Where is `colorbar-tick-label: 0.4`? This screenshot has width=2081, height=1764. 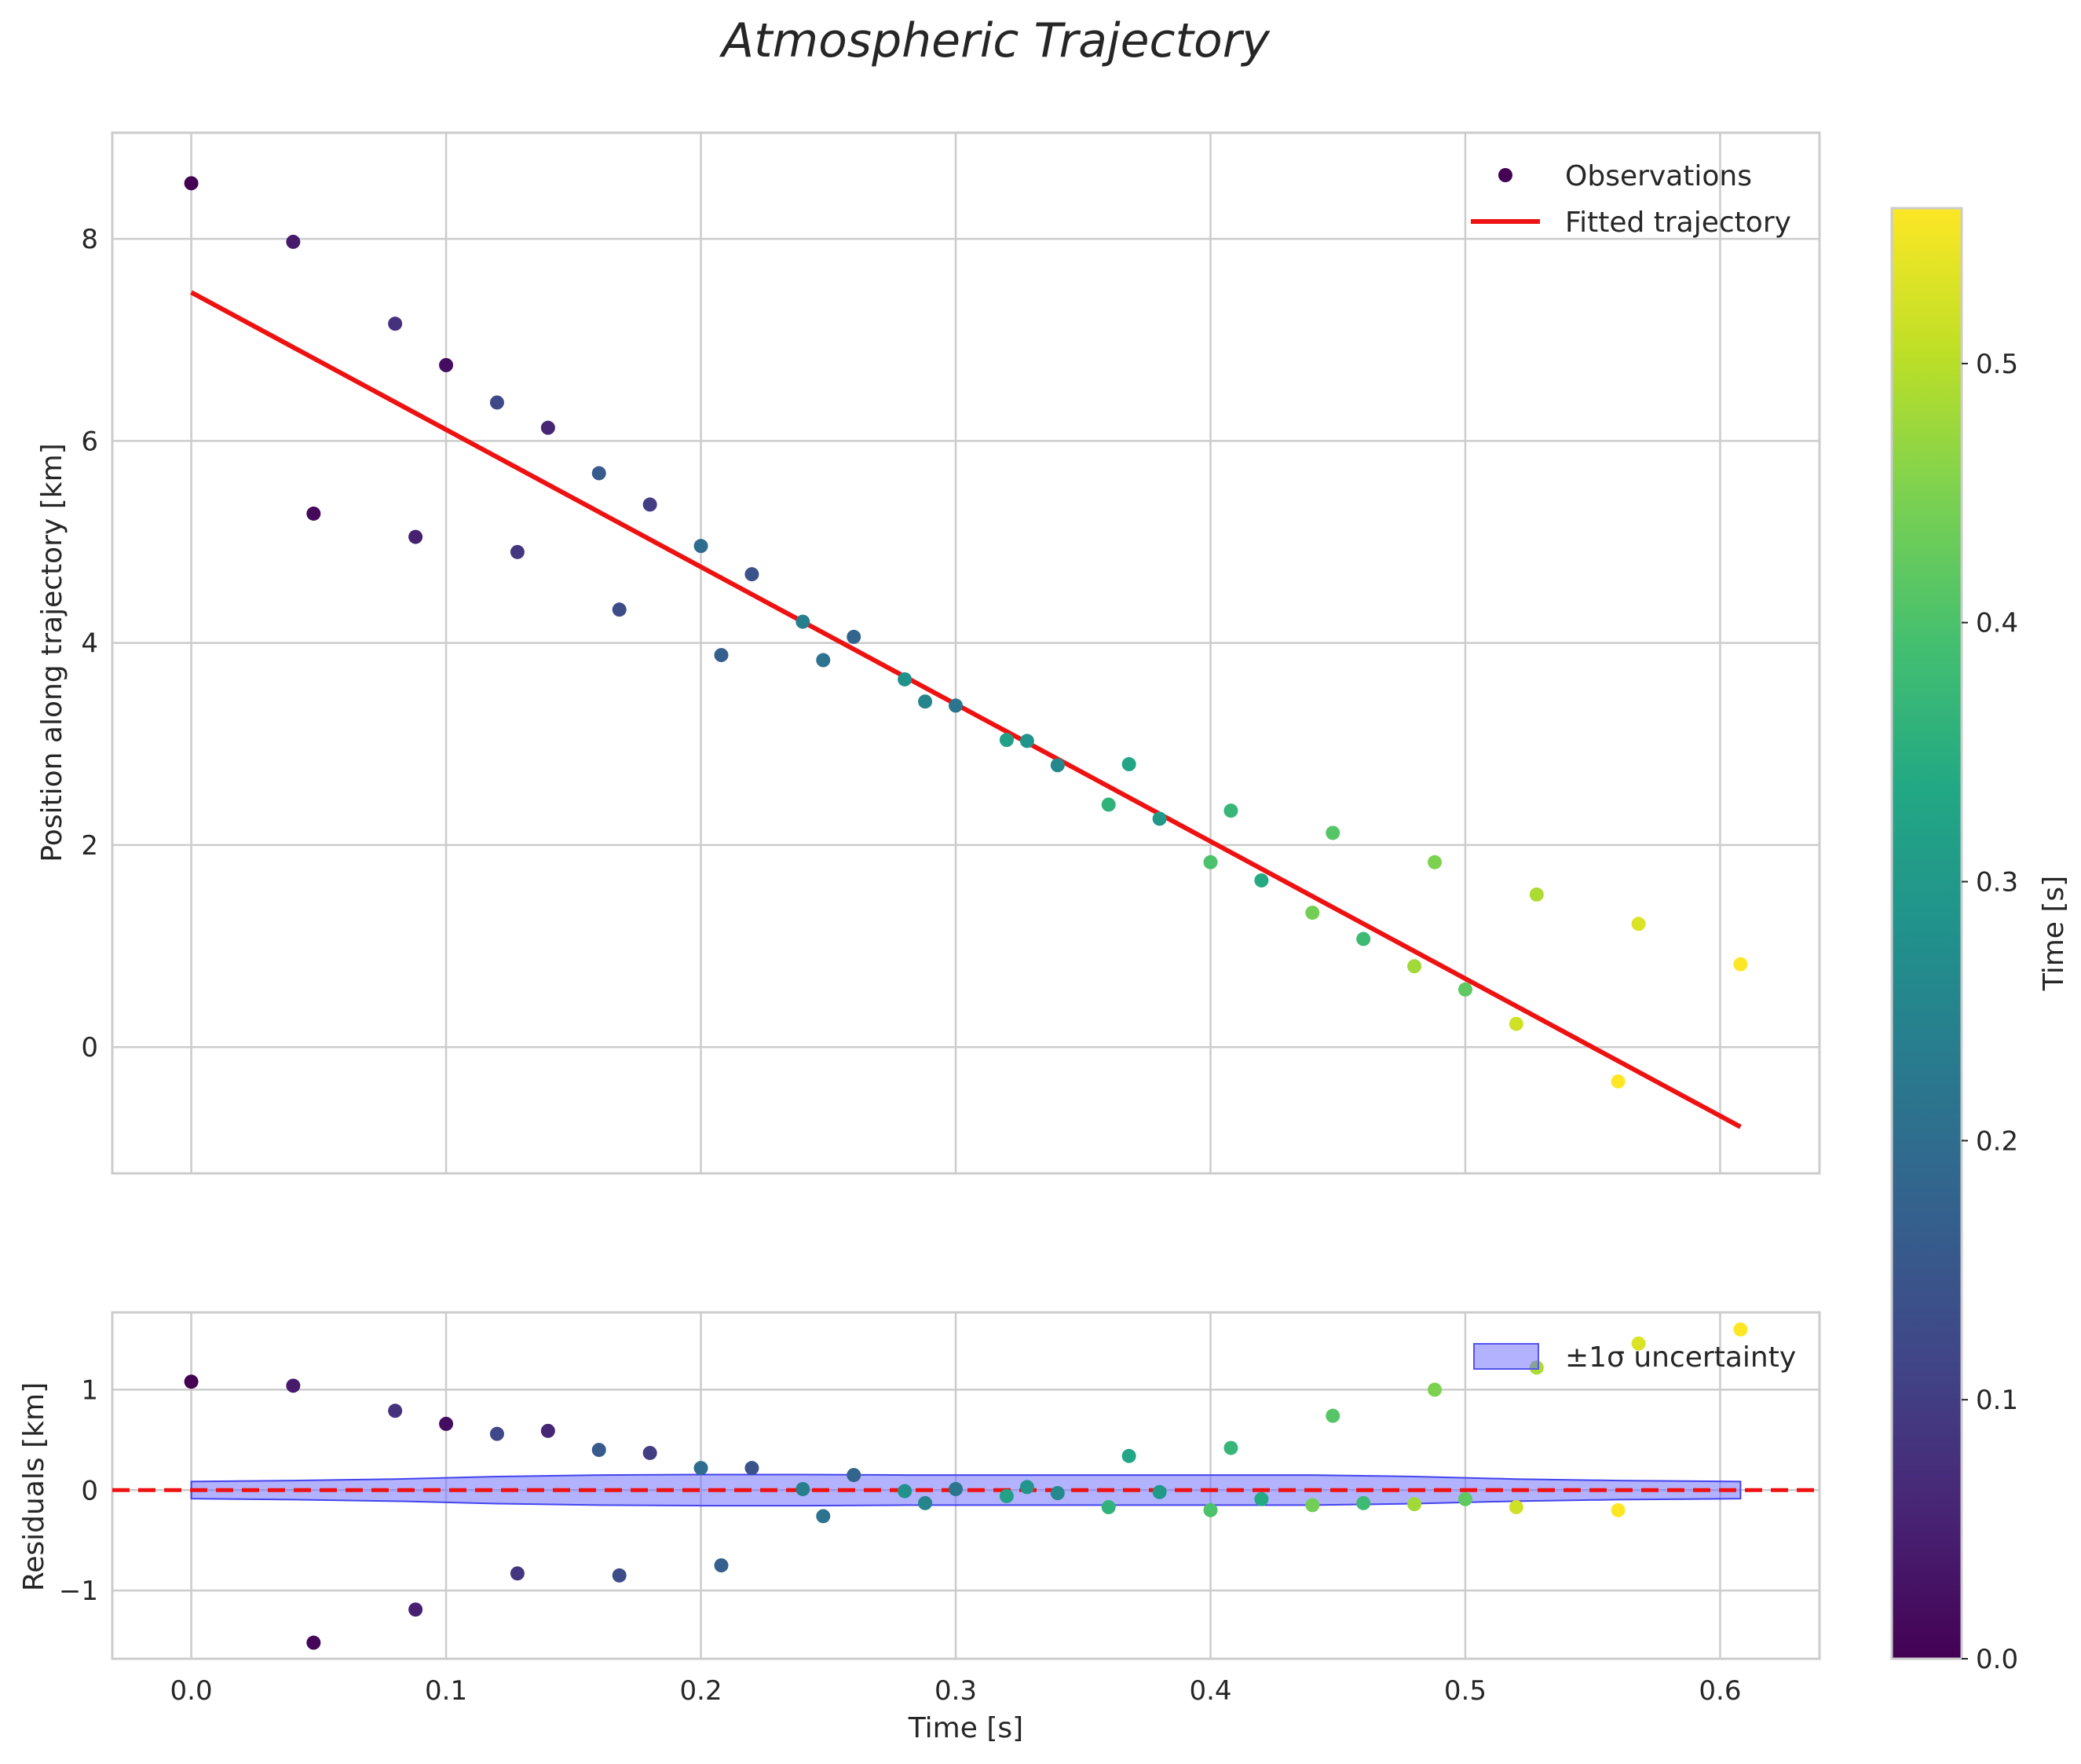
colorbar-tick-label: 0.4 is located at coordinates (1997, 623).